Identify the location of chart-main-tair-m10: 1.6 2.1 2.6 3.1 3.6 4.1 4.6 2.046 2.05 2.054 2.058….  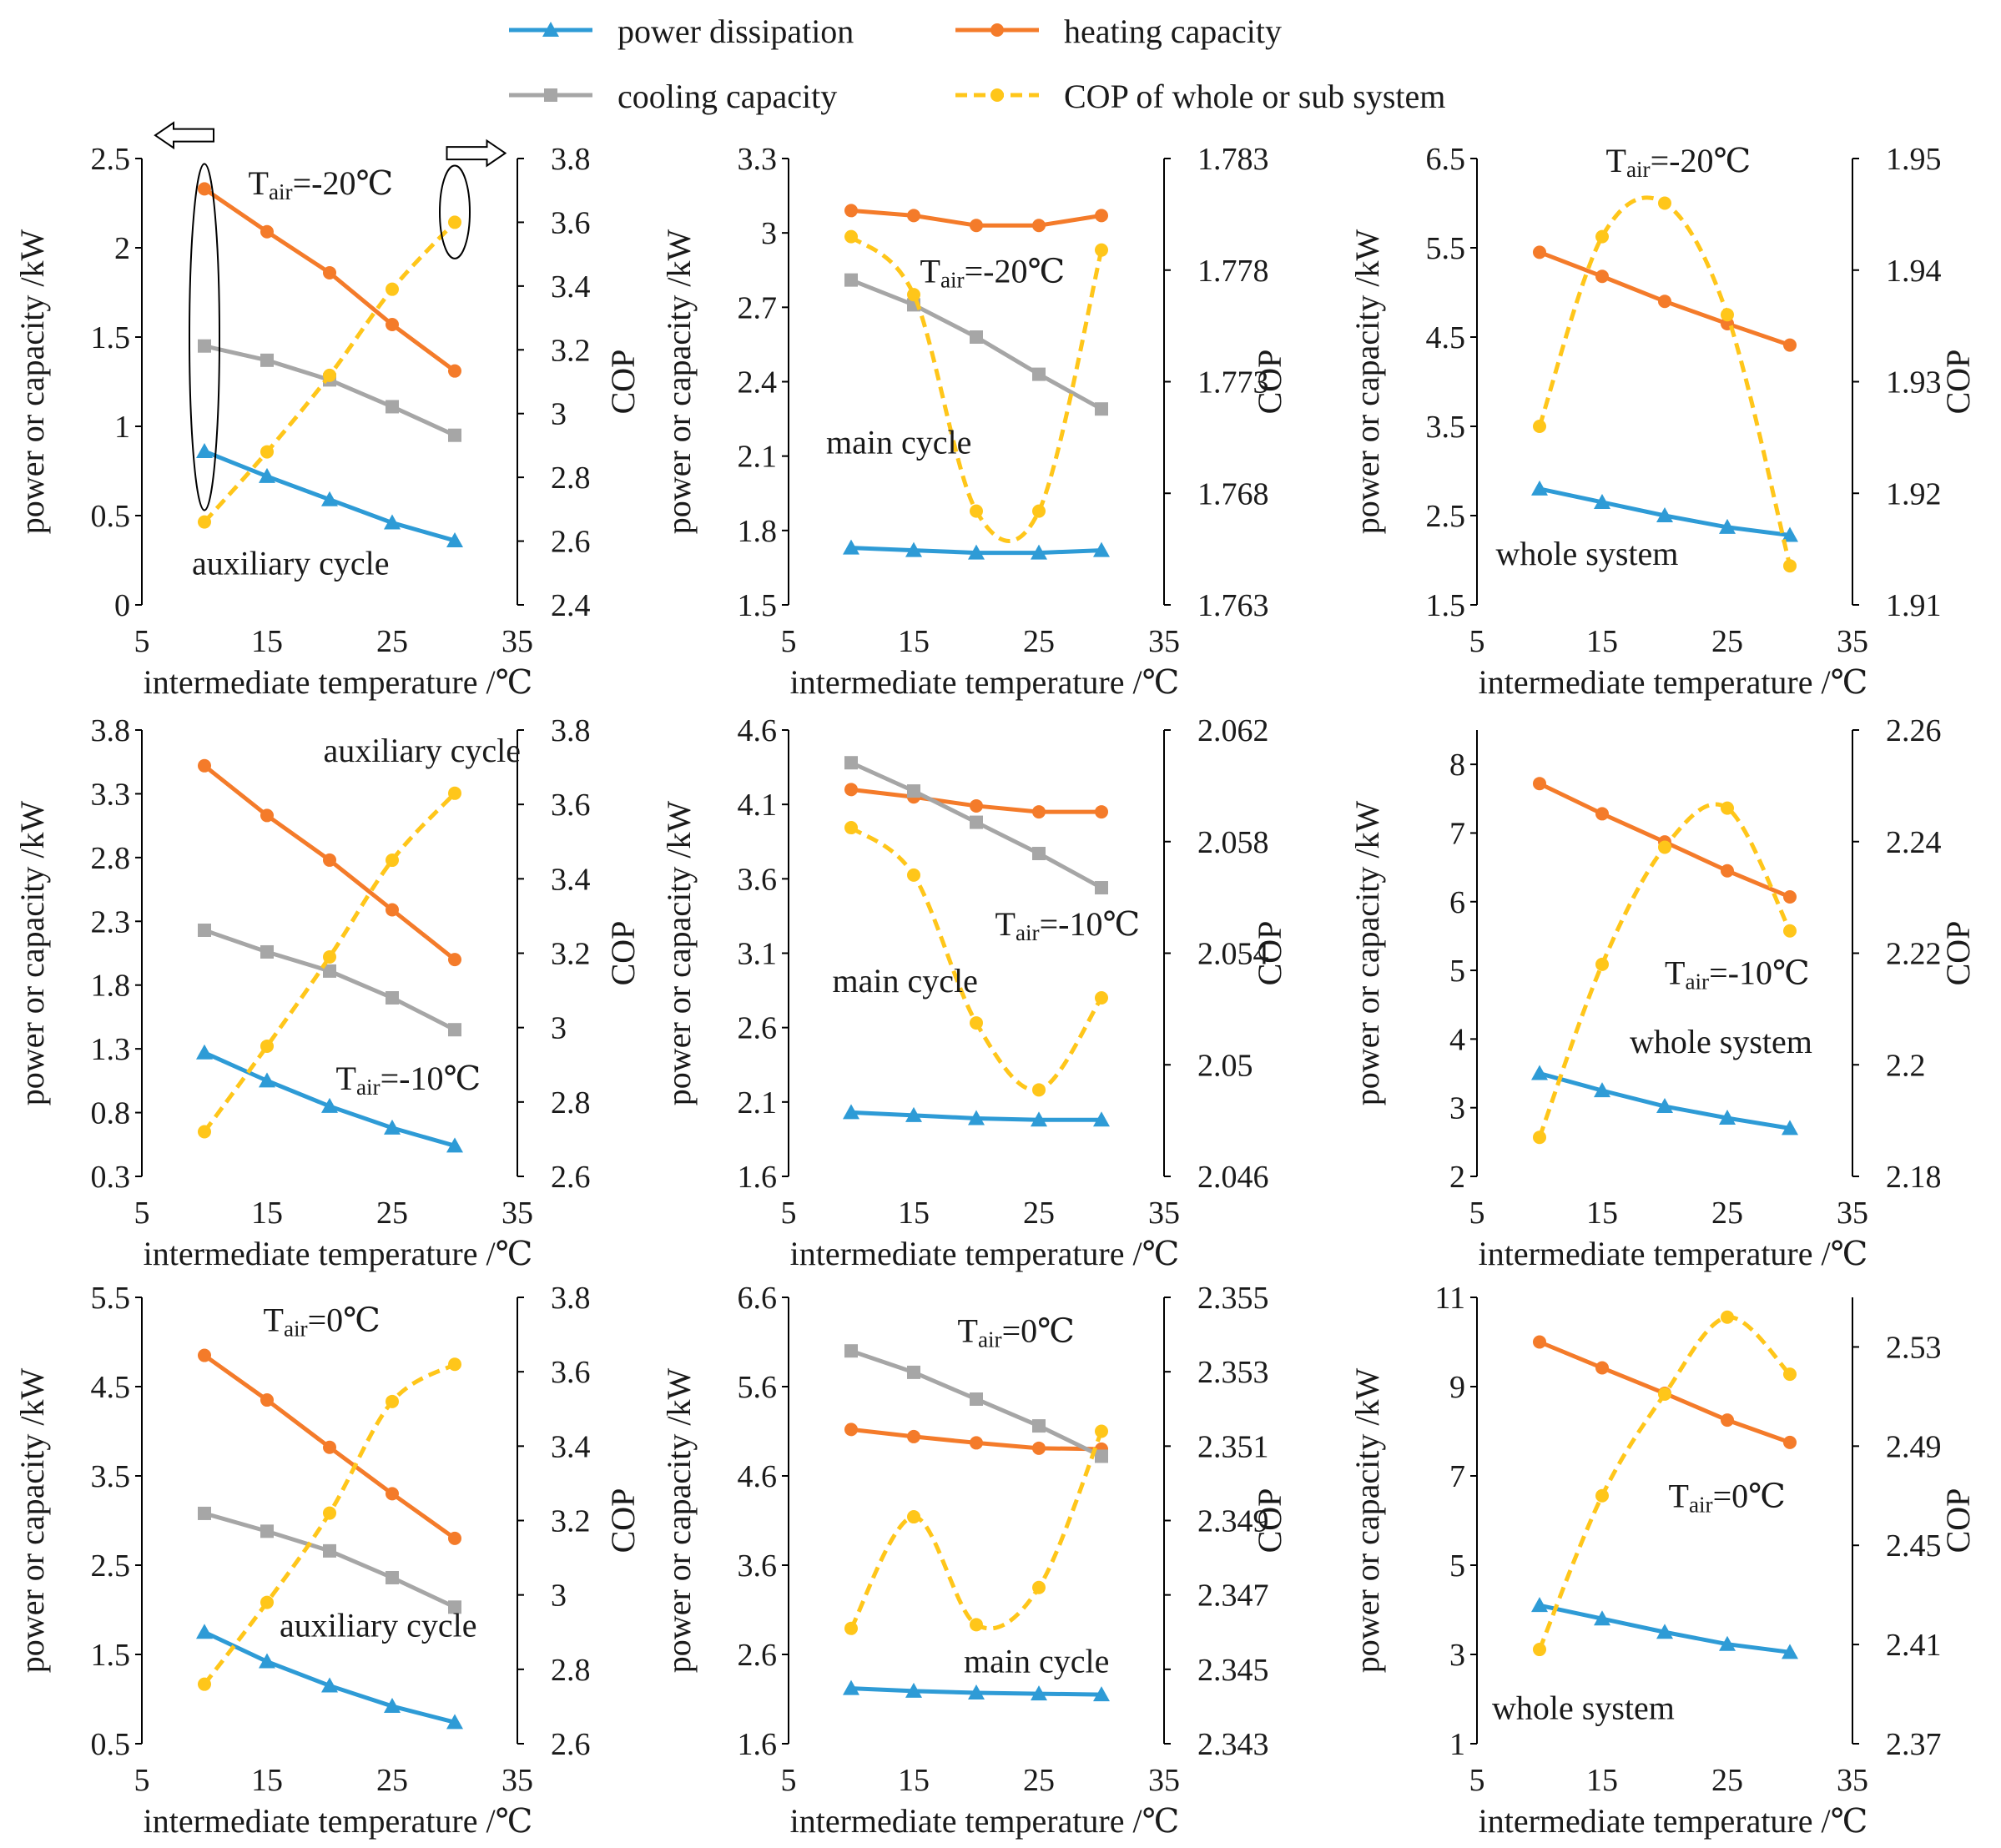
(980, 988).